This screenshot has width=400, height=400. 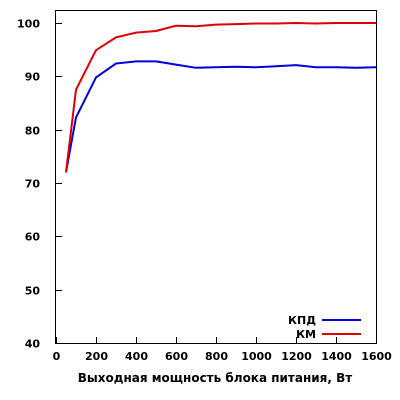 What do you see at coordinates (216, 356) in the screenshot?
I see `x-tick-label: 800` at bounding box center [216, 356].